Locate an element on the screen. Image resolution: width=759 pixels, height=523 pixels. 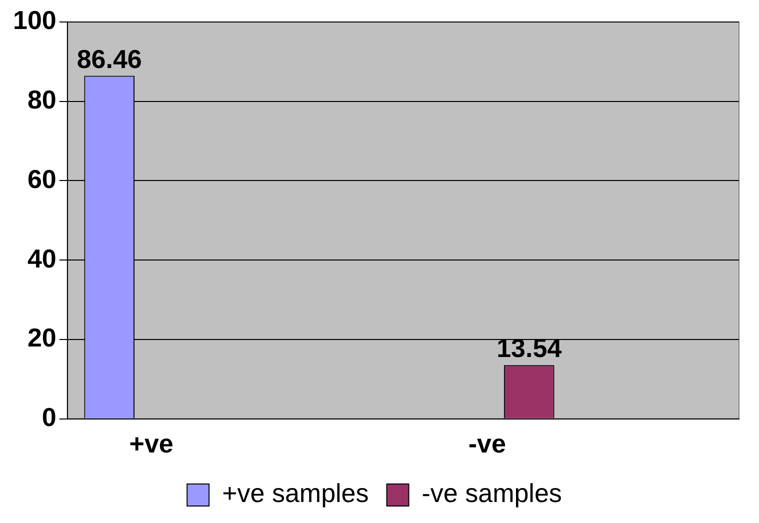
y-tick-label: 80 is located at coordinates (41, 99).